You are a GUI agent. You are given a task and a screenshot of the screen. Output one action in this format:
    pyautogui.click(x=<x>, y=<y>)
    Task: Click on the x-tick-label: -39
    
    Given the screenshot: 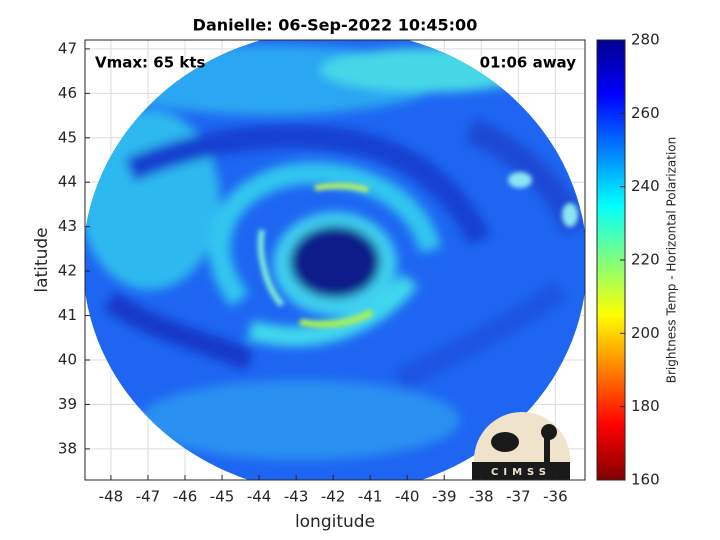 What is the action you would take?
    pyautogui.click(x=444, y=497)
    